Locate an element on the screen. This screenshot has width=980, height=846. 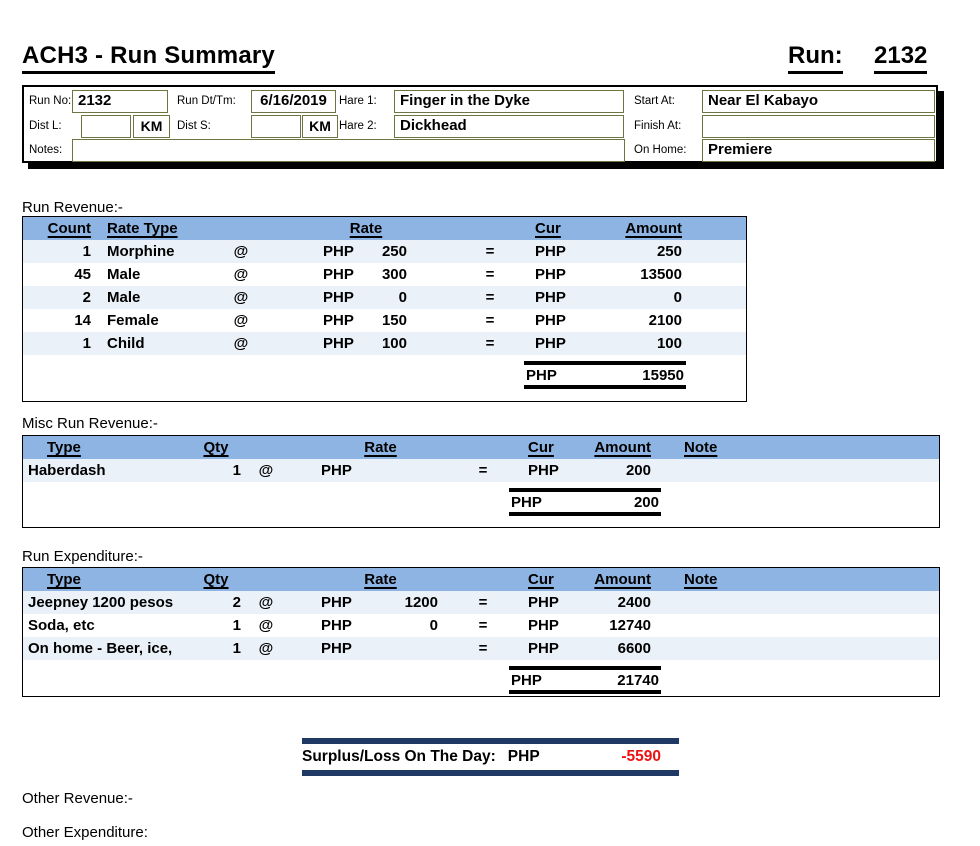
run-expenditure-total: PHP 21740 is located at coordinates (585, 680).